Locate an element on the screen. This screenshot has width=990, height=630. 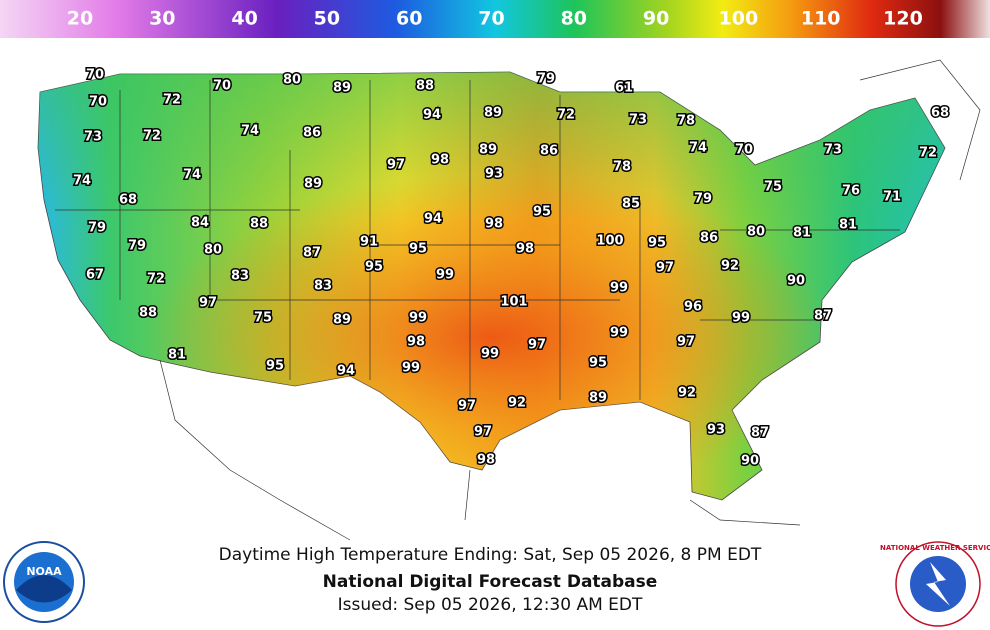
temperature-label: 101 is located at coordinates (513, 302).